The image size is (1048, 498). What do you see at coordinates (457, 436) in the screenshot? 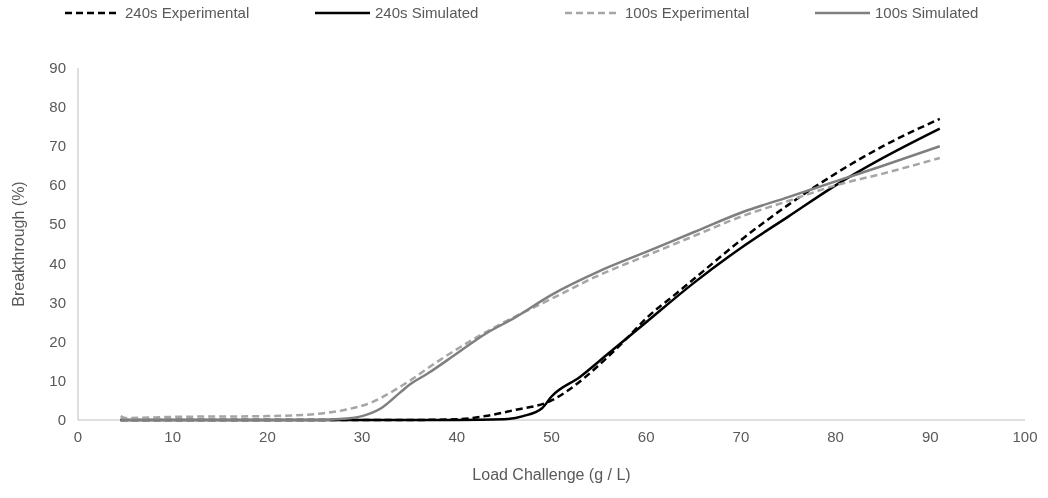
I see `x-tick-label: 40` at bounding box center [457, 436].